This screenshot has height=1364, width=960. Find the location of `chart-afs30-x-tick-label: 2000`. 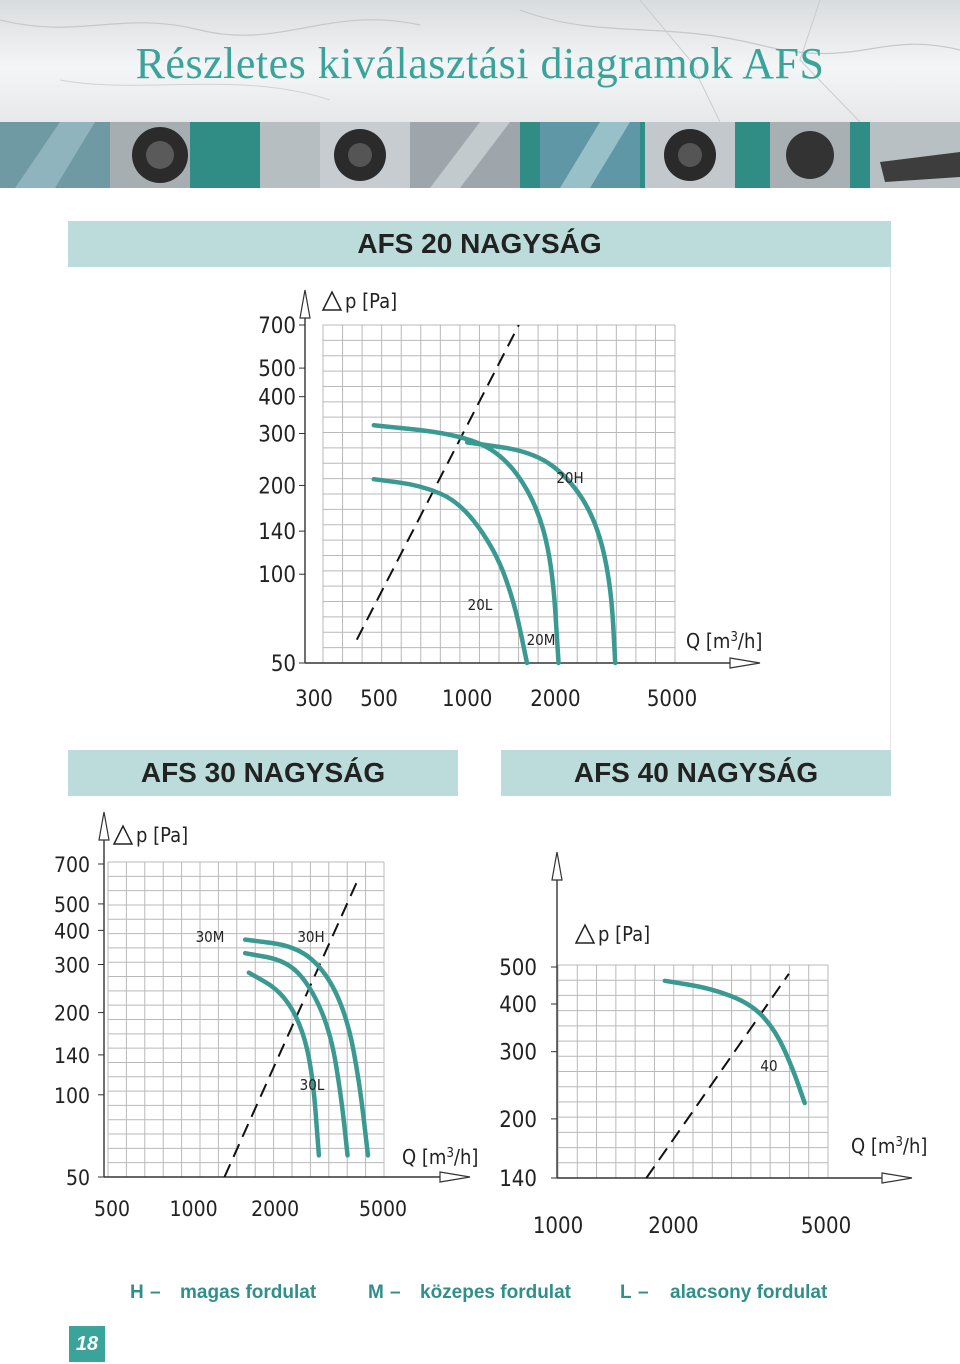

chart-afs30-x-tick-label: 2000 is located at coordinates (275, 1209).